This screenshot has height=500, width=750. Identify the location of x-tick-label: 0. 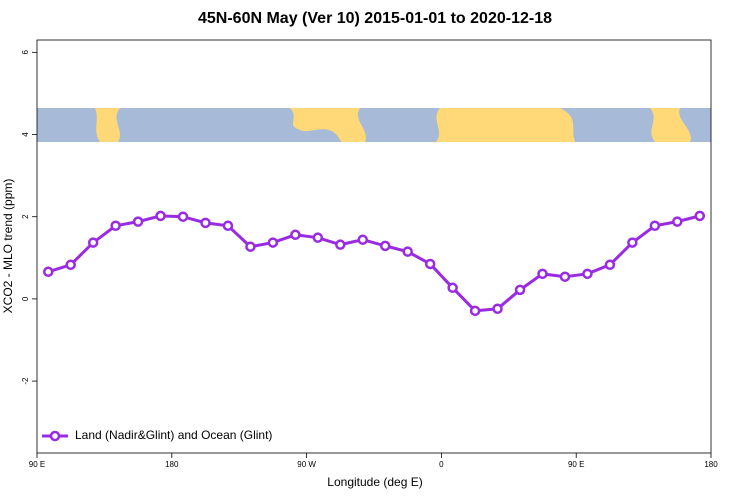
(441, 464).